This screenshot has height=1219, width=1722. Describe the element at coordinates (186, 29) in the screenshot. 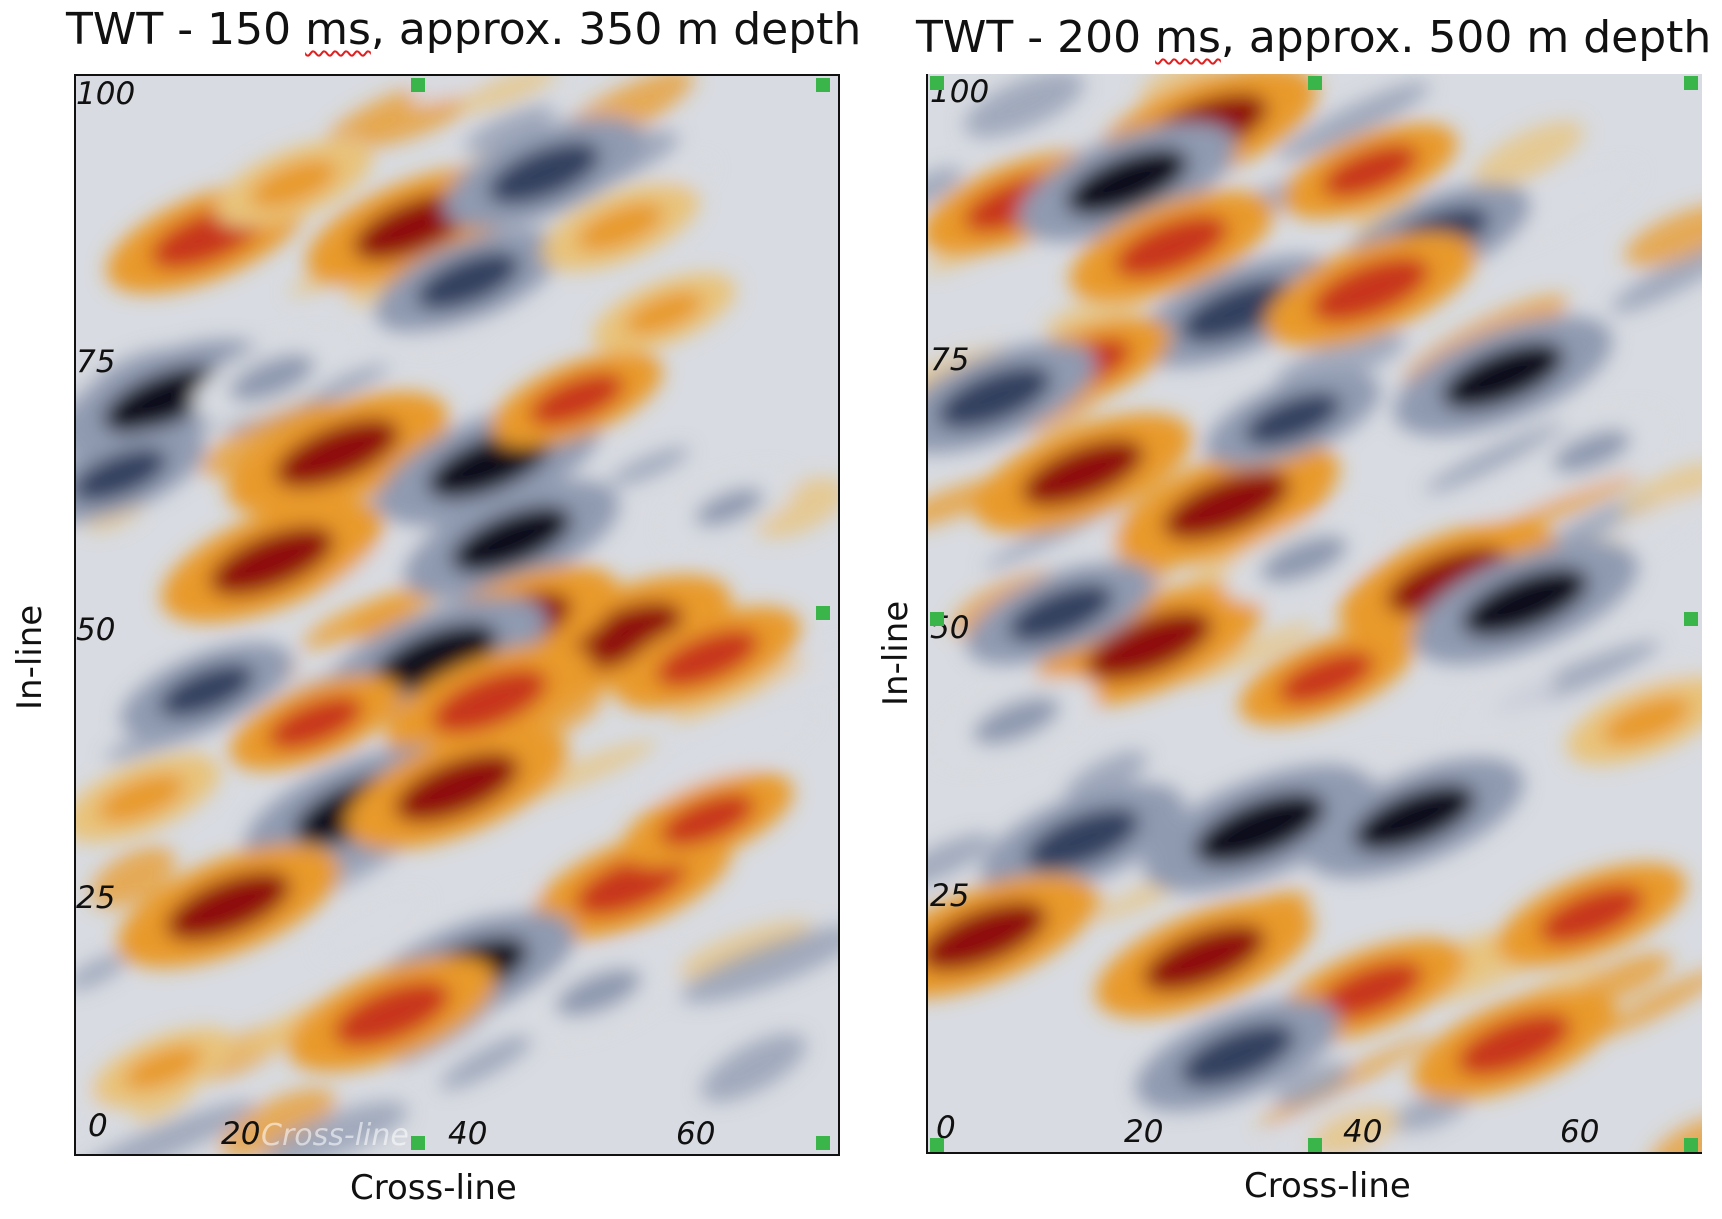

I see `title-part: TWT - 150` at that location.